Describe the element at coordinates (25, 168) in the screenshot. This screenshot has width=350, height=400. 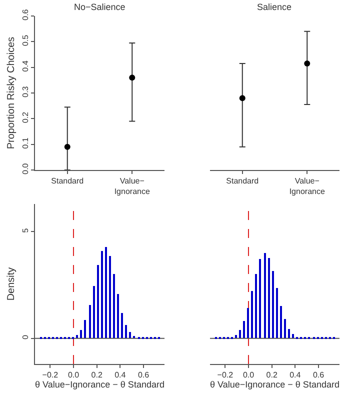
I see `y-tick-label: 0.0` at that location.